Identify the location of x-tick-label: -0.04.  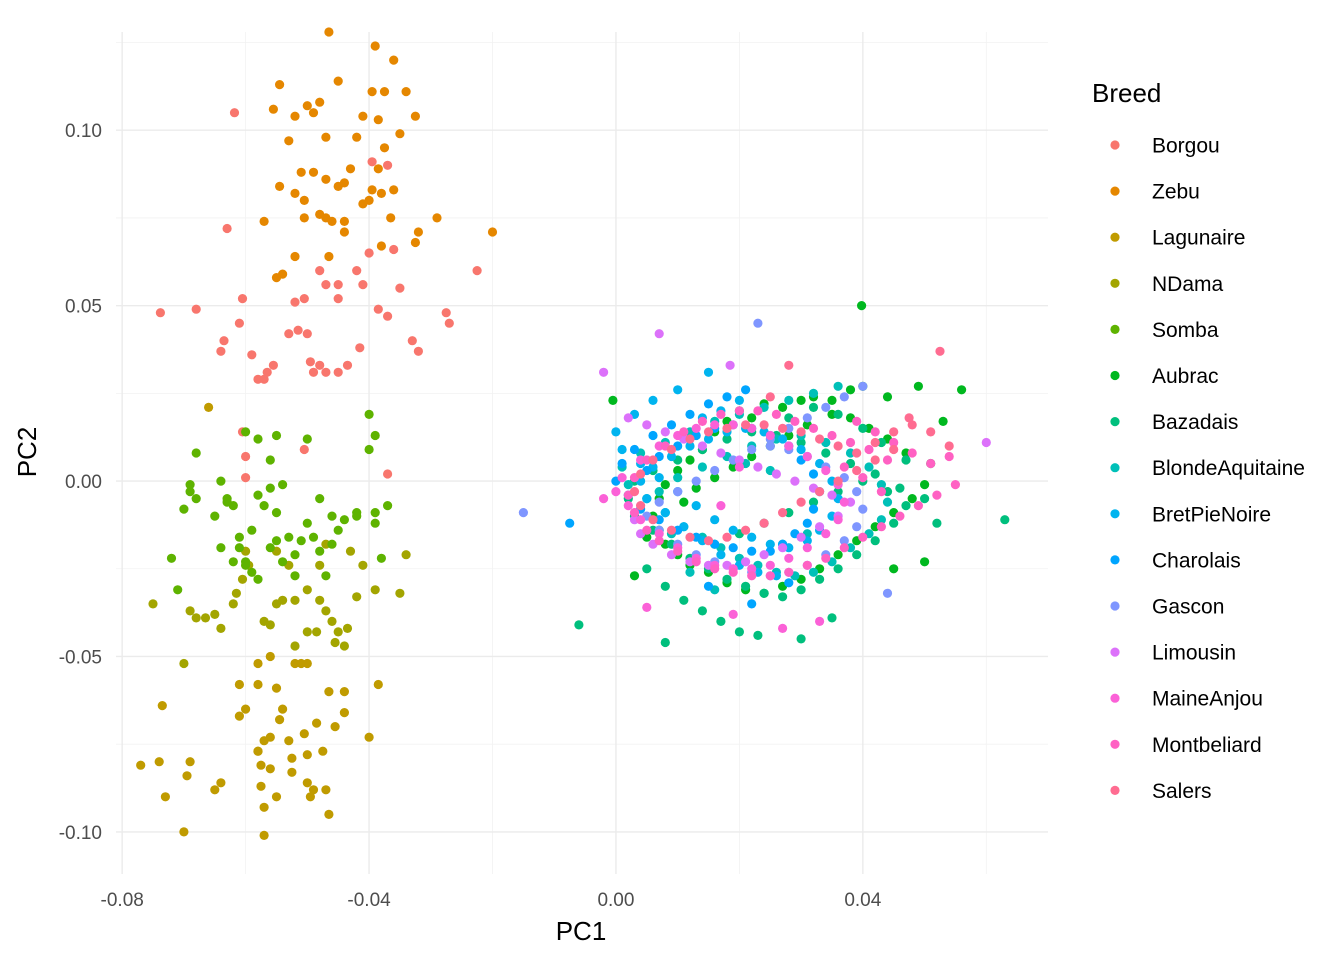
(369, 900).